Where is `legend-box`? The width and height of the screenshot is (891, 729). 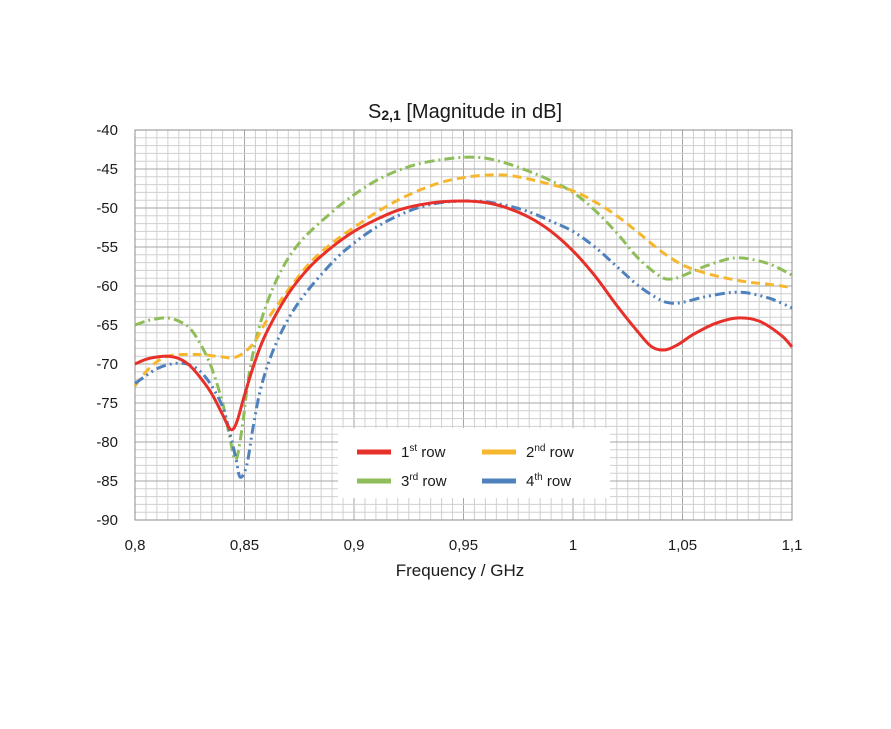 legend-box is located at coordinates (474, 463).